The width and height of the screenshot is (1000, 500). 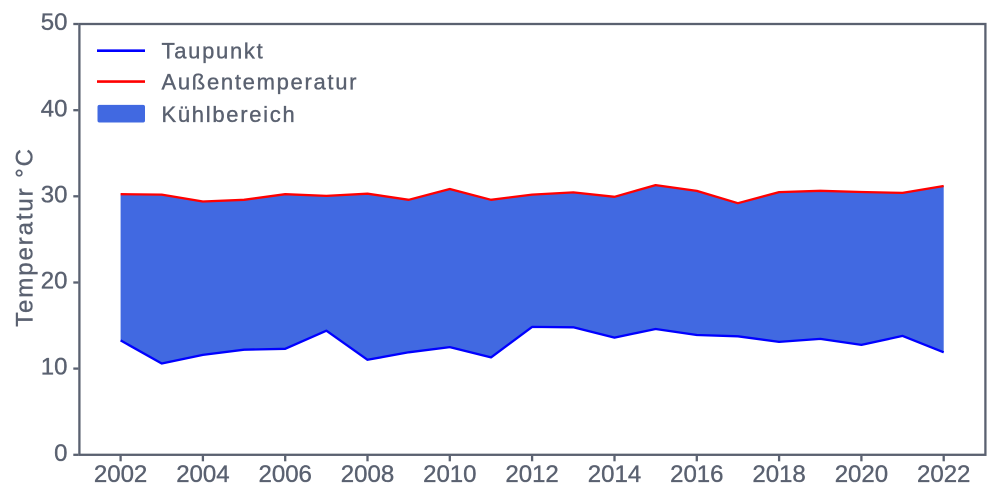 I want to click on svg-text: 2010, so click(x=449, y=474).